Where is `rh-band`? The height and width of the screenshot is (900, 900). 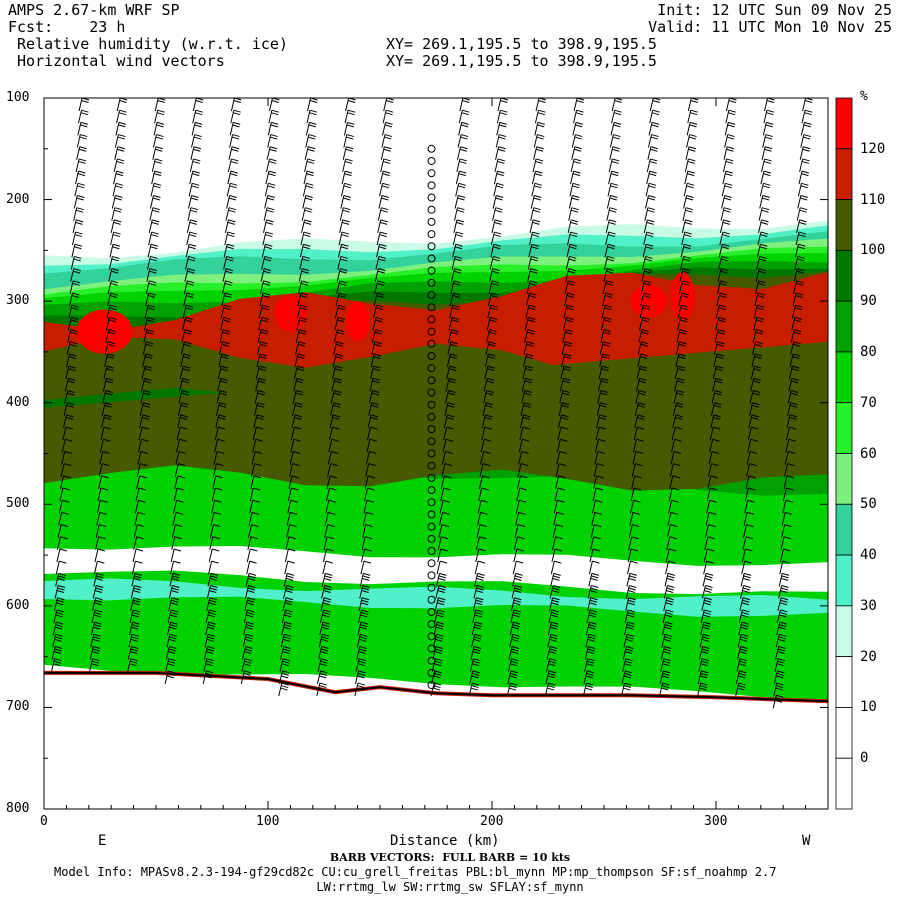 rh-band is located at coordinates (436, 416).